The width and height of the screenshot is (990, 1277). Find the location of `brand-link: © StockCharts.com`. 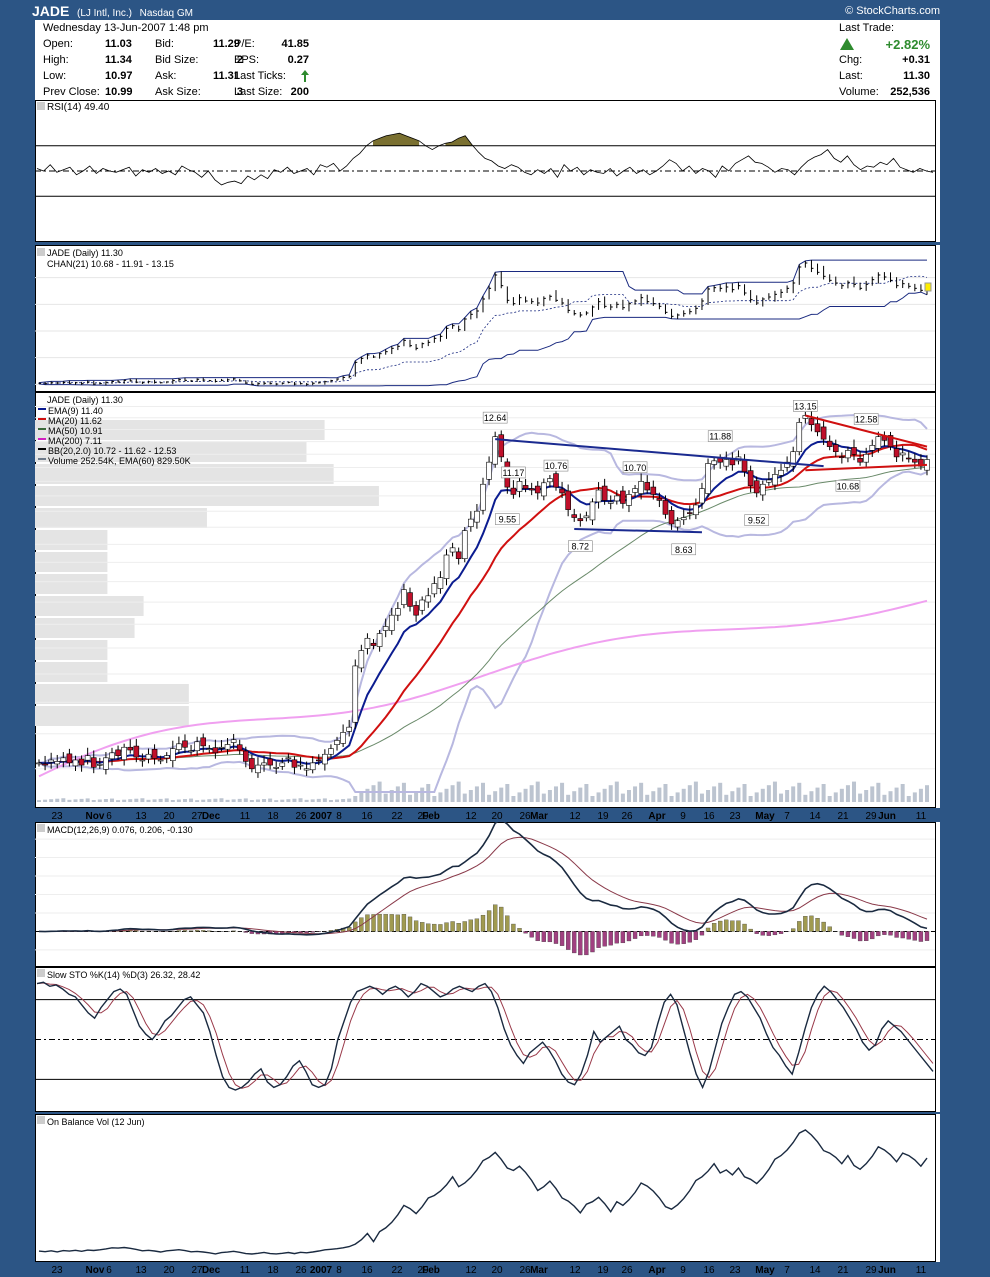

brand-link: © StockCharts.com is located at coordinates (892, 11).